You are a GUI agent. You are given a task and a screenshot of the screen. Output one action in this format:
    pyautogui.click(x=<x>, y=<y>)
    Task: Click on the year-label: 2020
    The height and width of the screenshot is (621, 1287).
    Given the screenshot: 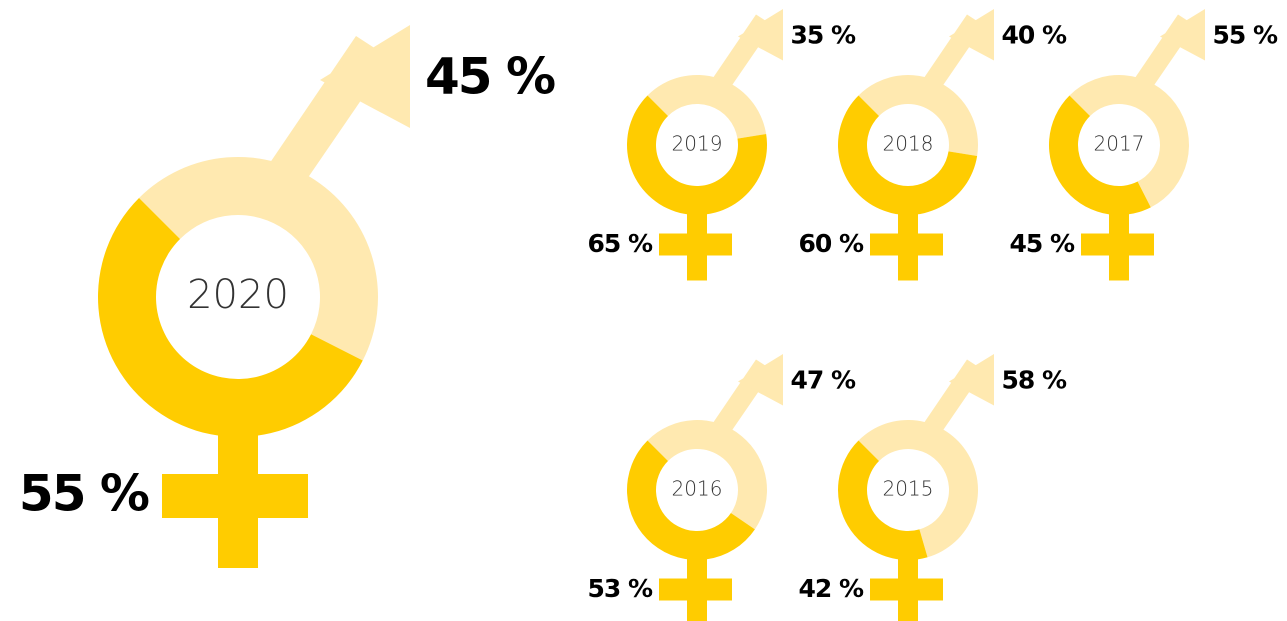 What is the action you would take?
    pyautogui.click(x=238, y=295)
    